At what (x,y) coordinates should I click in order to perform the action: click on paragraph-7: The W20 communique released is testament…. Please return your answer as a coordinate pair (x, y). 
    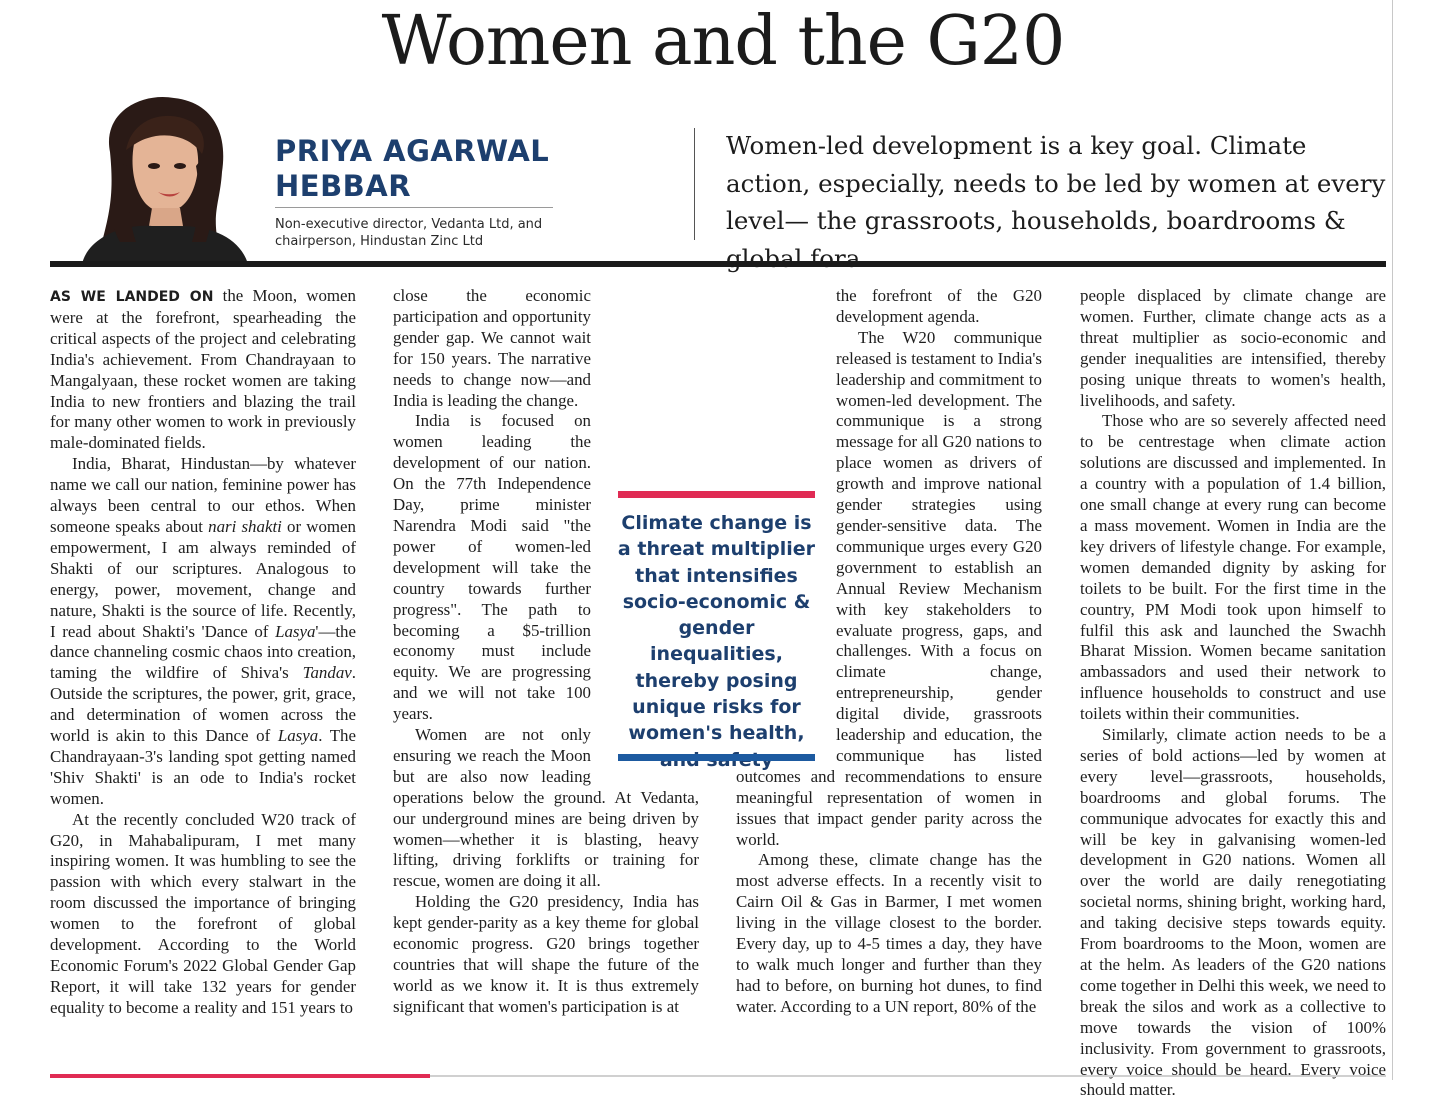
    Looking at the image, I should click on (889, 588).